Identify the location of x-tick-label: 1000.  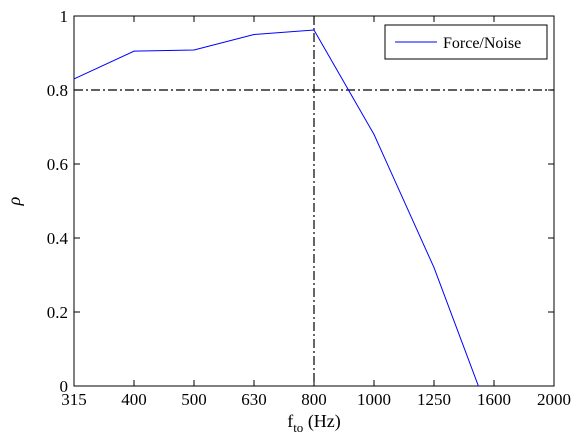
(374, 399).